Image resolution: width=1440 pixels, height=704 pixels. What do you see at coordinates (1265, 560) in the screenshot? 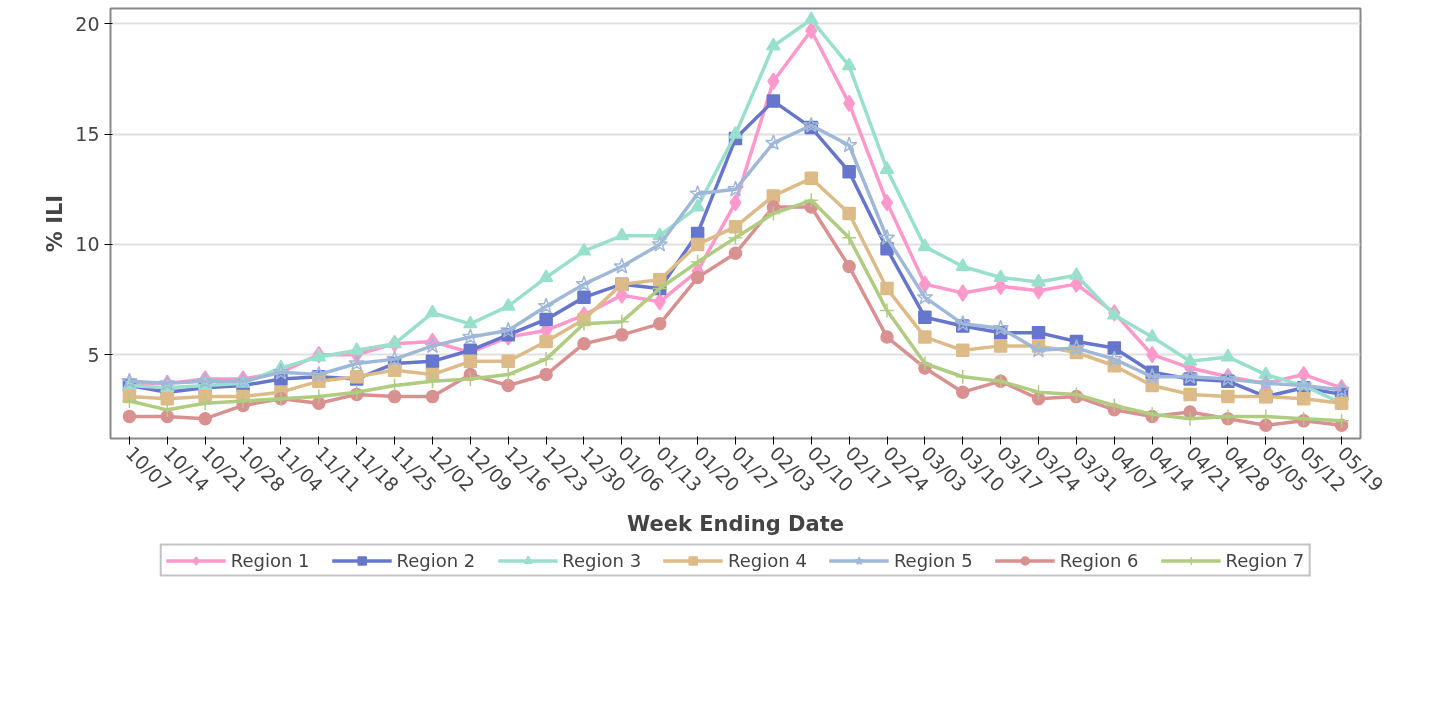
I see `legend-label: Region 7` at bounding box center [1265, 560].